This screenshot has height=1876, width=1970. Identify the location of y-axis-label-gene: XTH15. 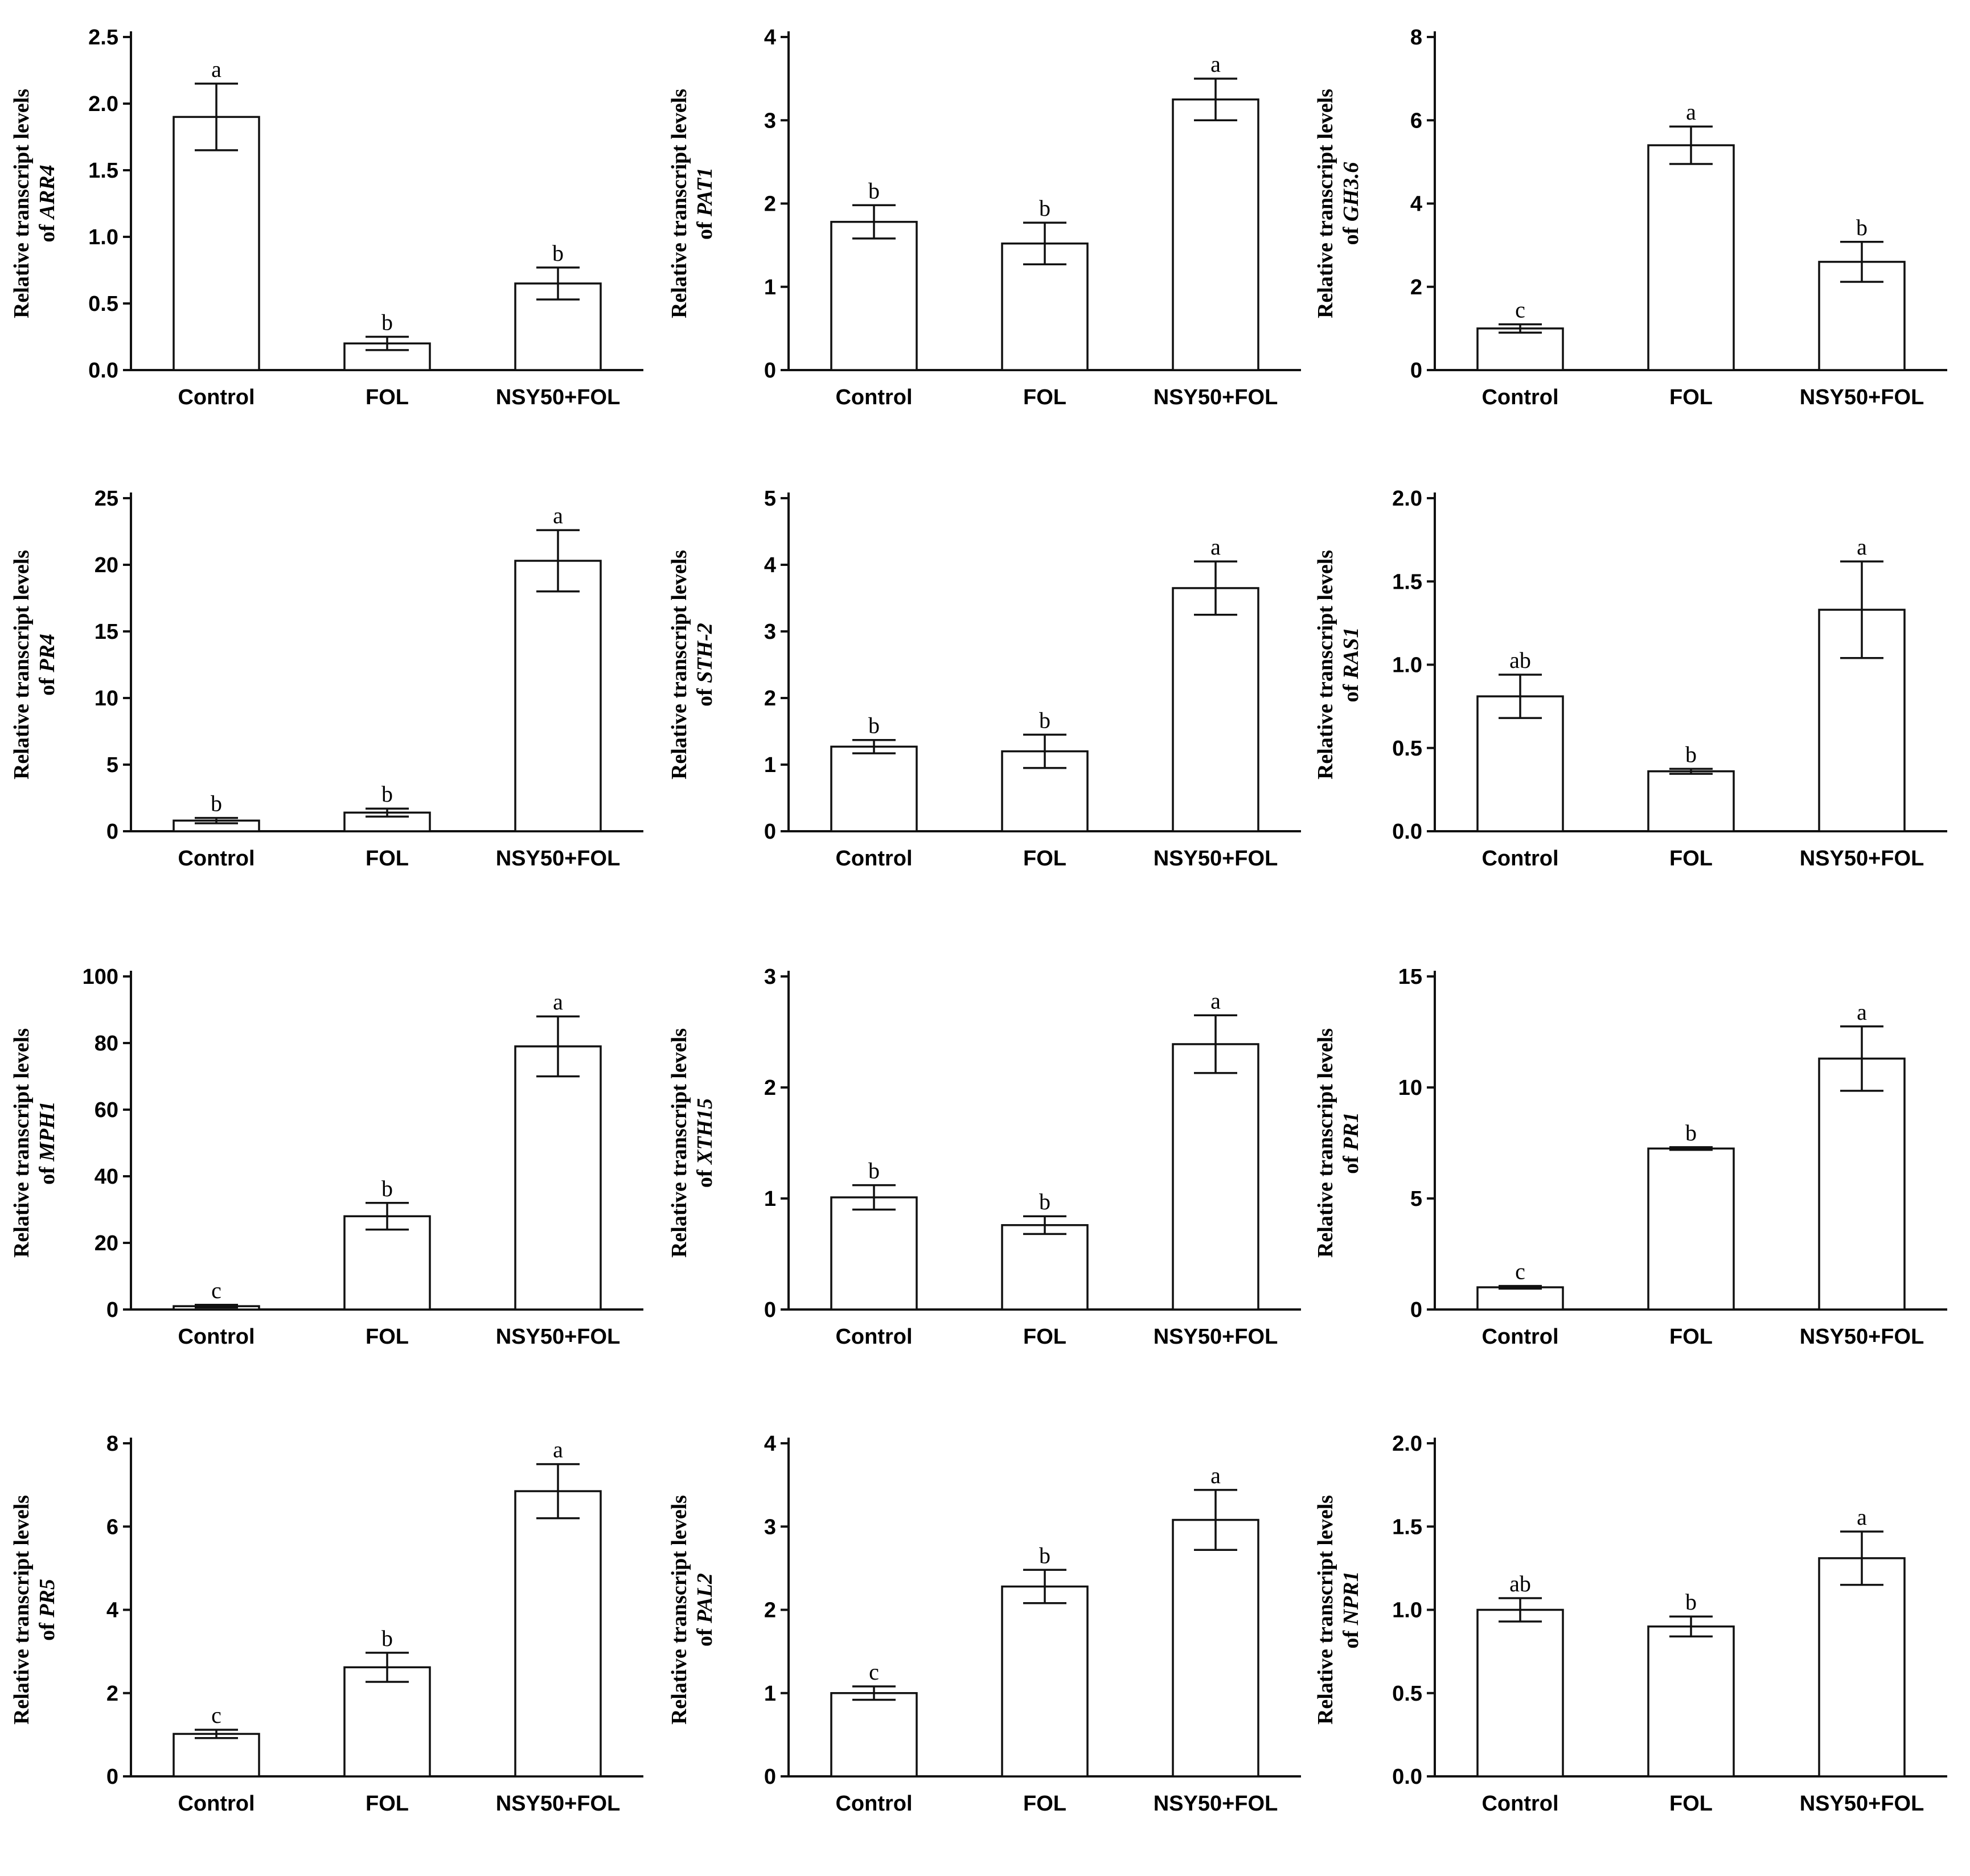
(705, 1131).